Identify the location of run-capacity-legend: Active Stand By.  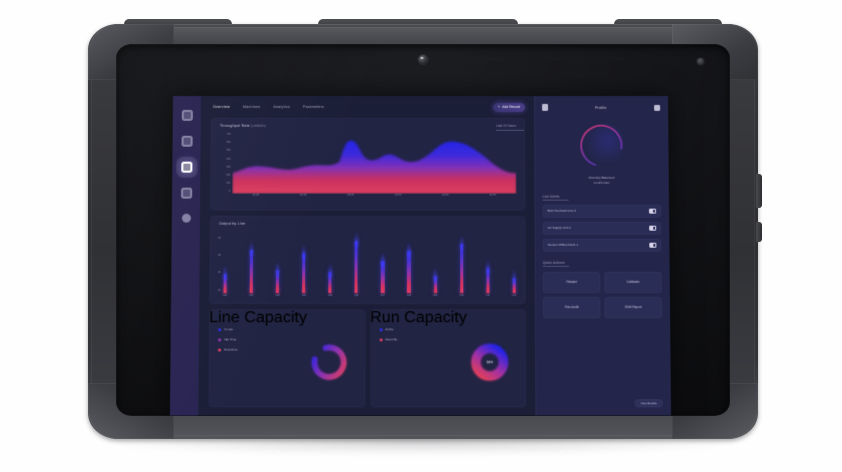
(388, 334).